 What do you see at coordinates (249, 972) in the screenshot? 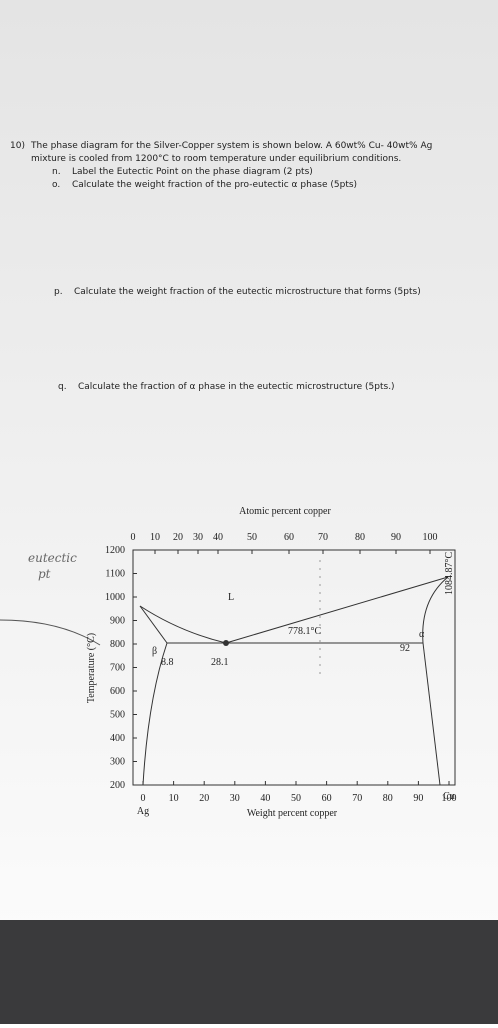
I see `background` at bounding box center [249, 972].